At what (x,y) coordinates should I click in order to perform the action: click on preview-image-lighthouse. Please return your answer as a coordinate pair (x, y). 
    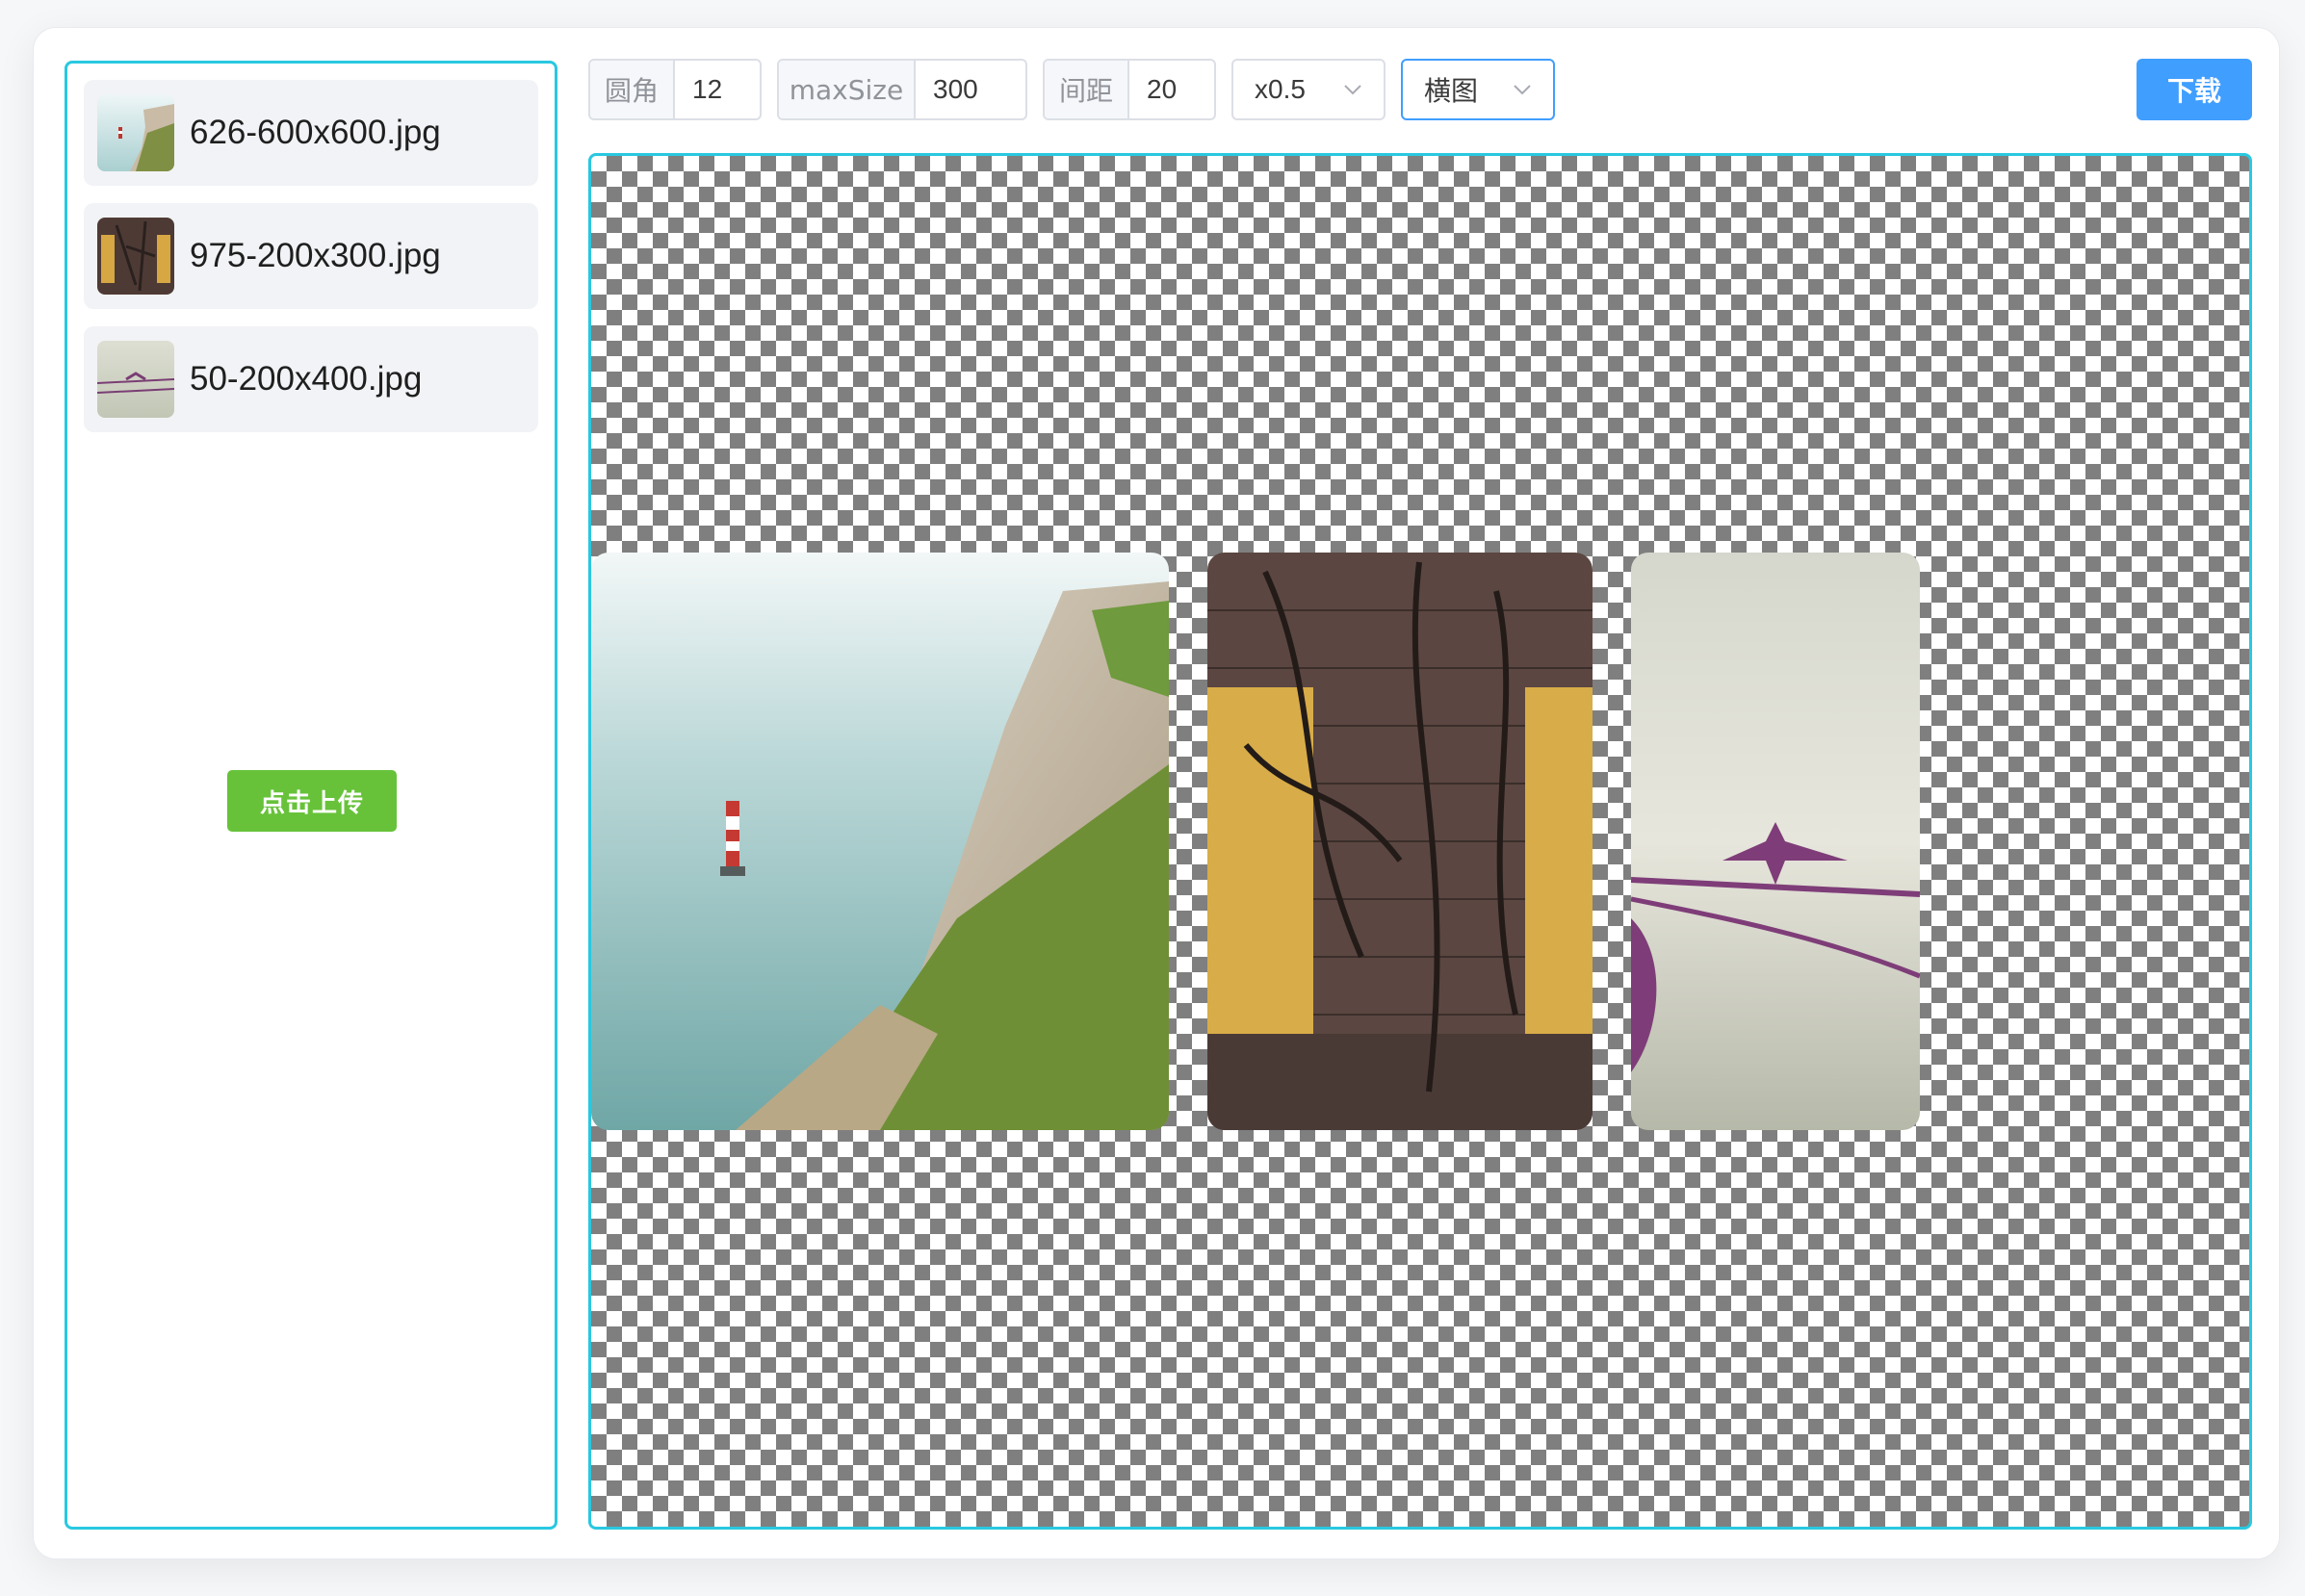
    Looking at the image, I should click on (880, 841).